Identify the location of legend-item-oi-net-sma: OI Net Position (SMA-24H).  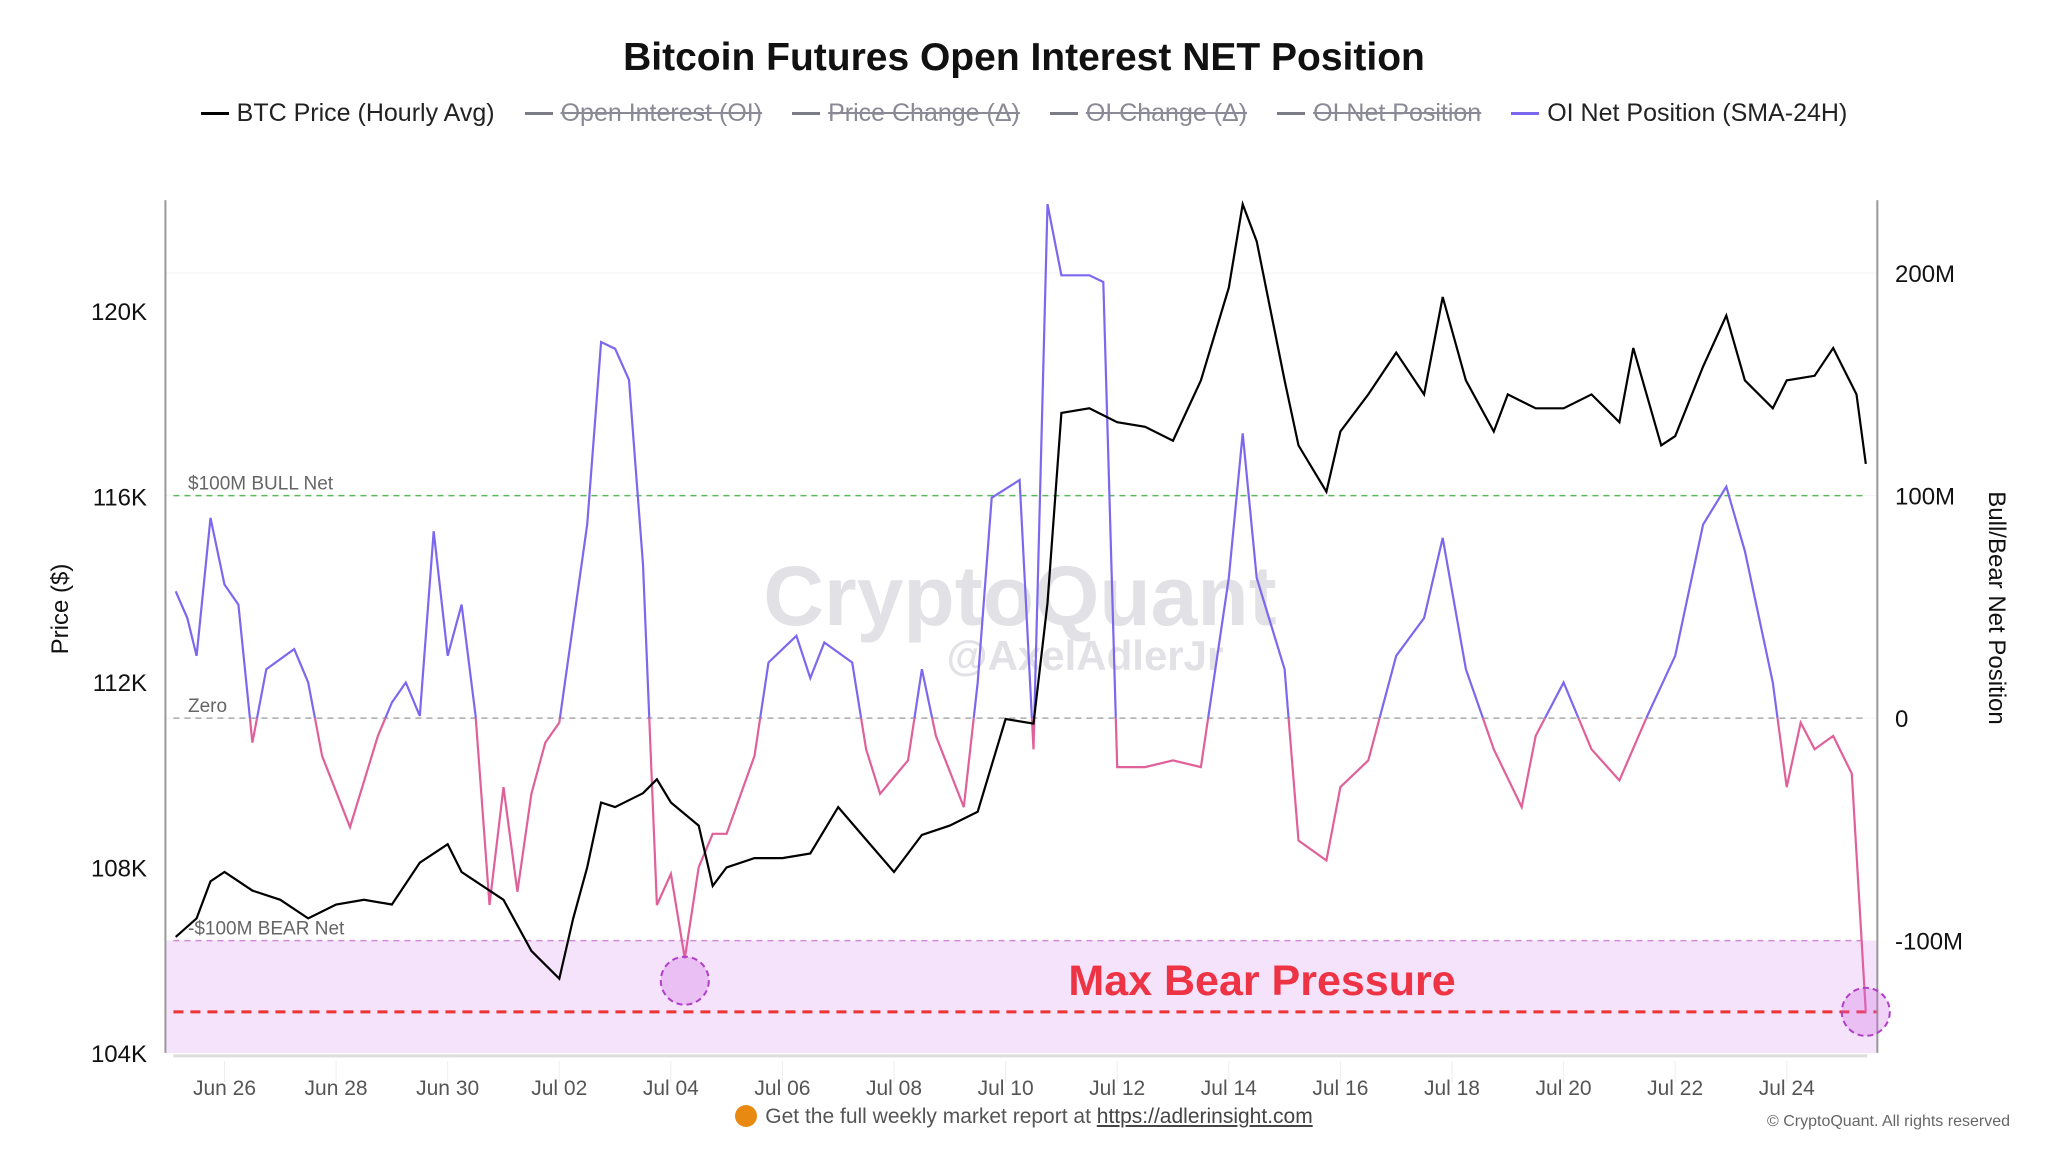
(1679, 113).